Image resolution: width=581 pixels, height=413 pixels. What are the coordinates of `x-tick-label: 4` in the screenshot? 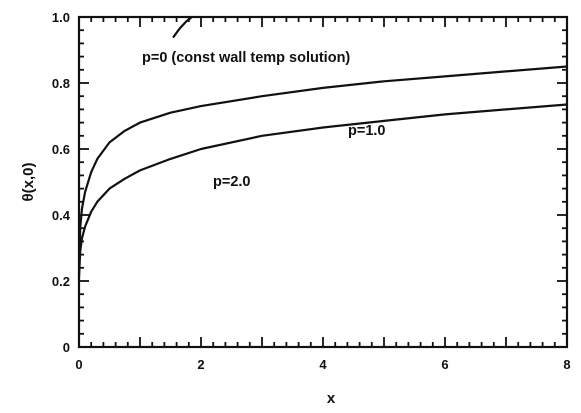 It's located at (323, 364).